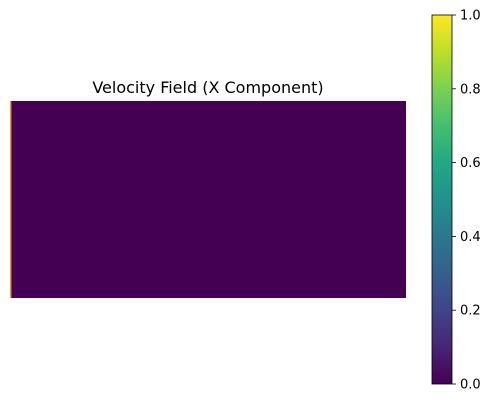 The height and width of the screenshot is (403, 491). What do you see at coordinates (470, 237) in the screenshot?
I see `colorbar-tick-label: 0.4` at bounding box center [470, 237].